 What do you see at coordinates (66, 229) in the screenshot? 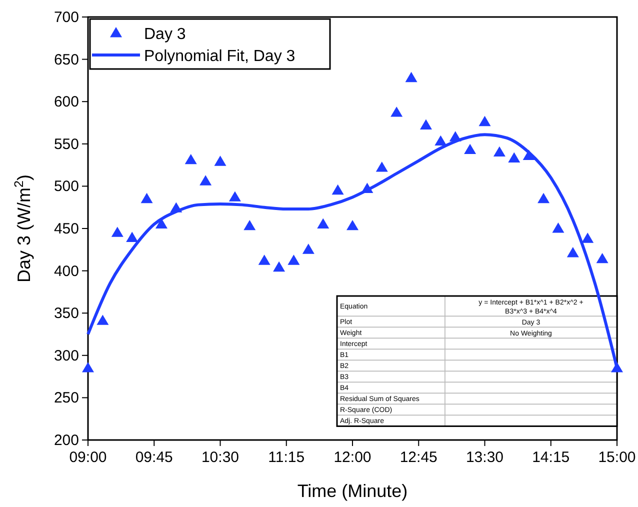
I see `y-tick-label: 450` at bounding box center [66, 229].